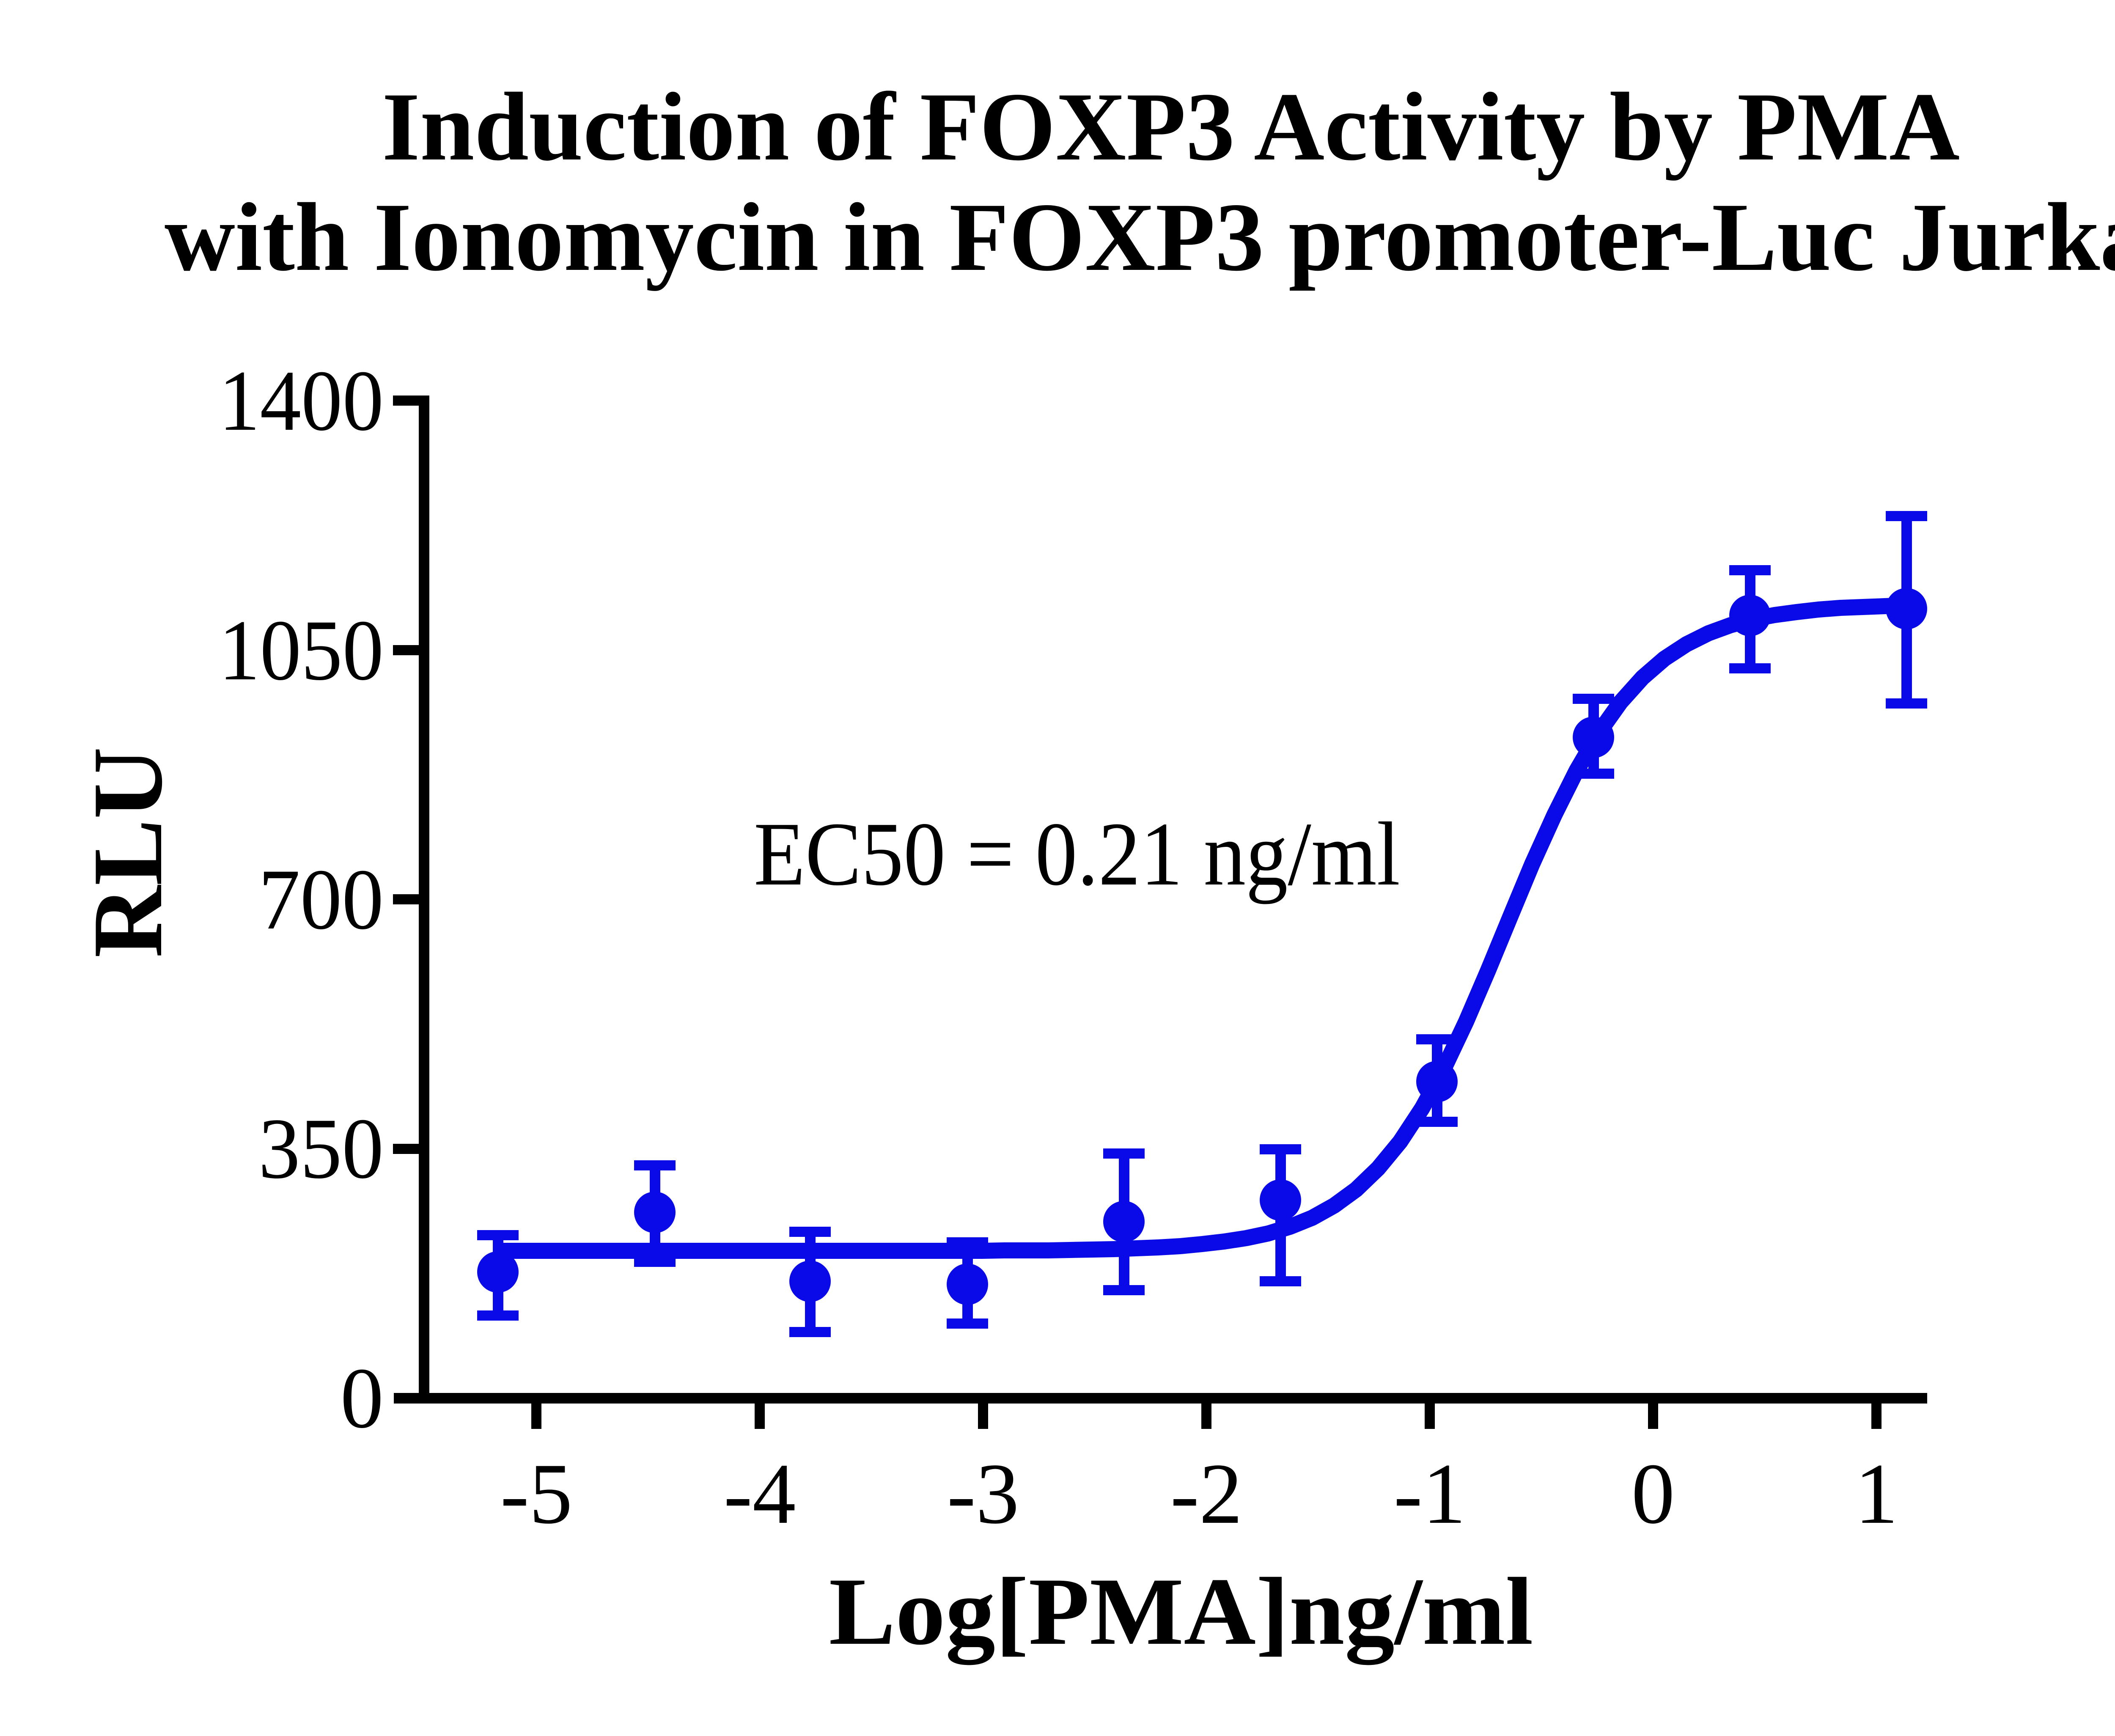 The width and height of the screenshot is (2115, 1736). Describe the element at coordinates (128, 852) in the screenshot. I see `svg-text: RLU` at that location.